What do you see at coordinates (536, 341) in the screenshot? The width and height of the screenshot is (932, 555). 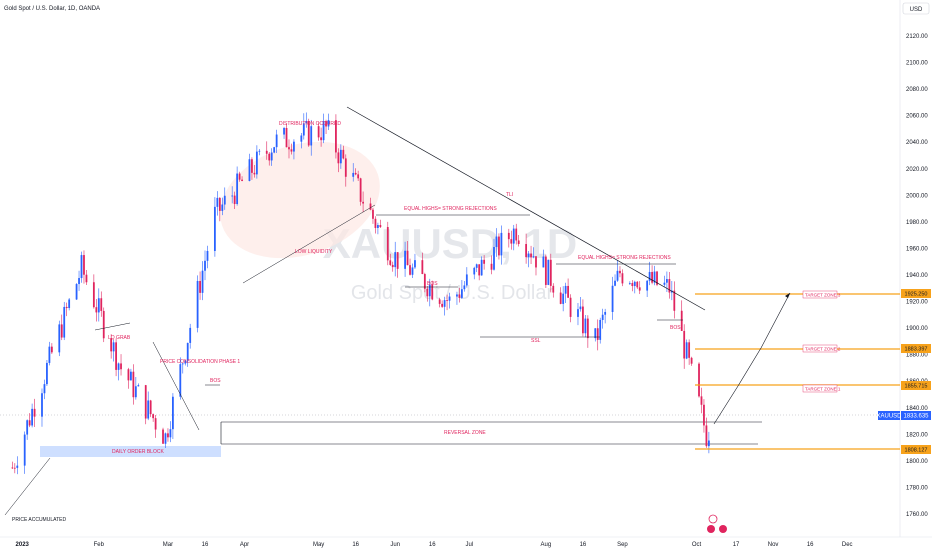 I see `ssl-label: SSL` at bounding box center [536, 341].